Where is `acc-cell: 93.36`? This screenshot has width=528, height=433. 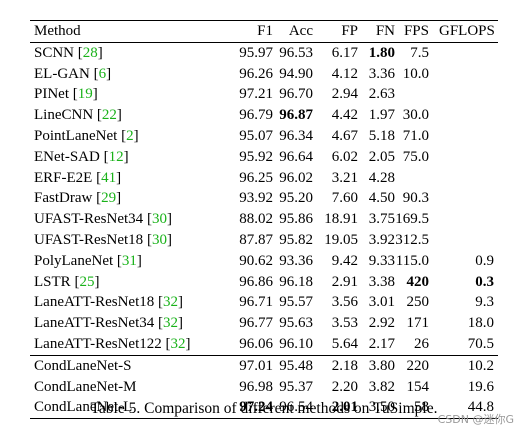 acc-cell: 93.36 is located at coordinates (296, 260).